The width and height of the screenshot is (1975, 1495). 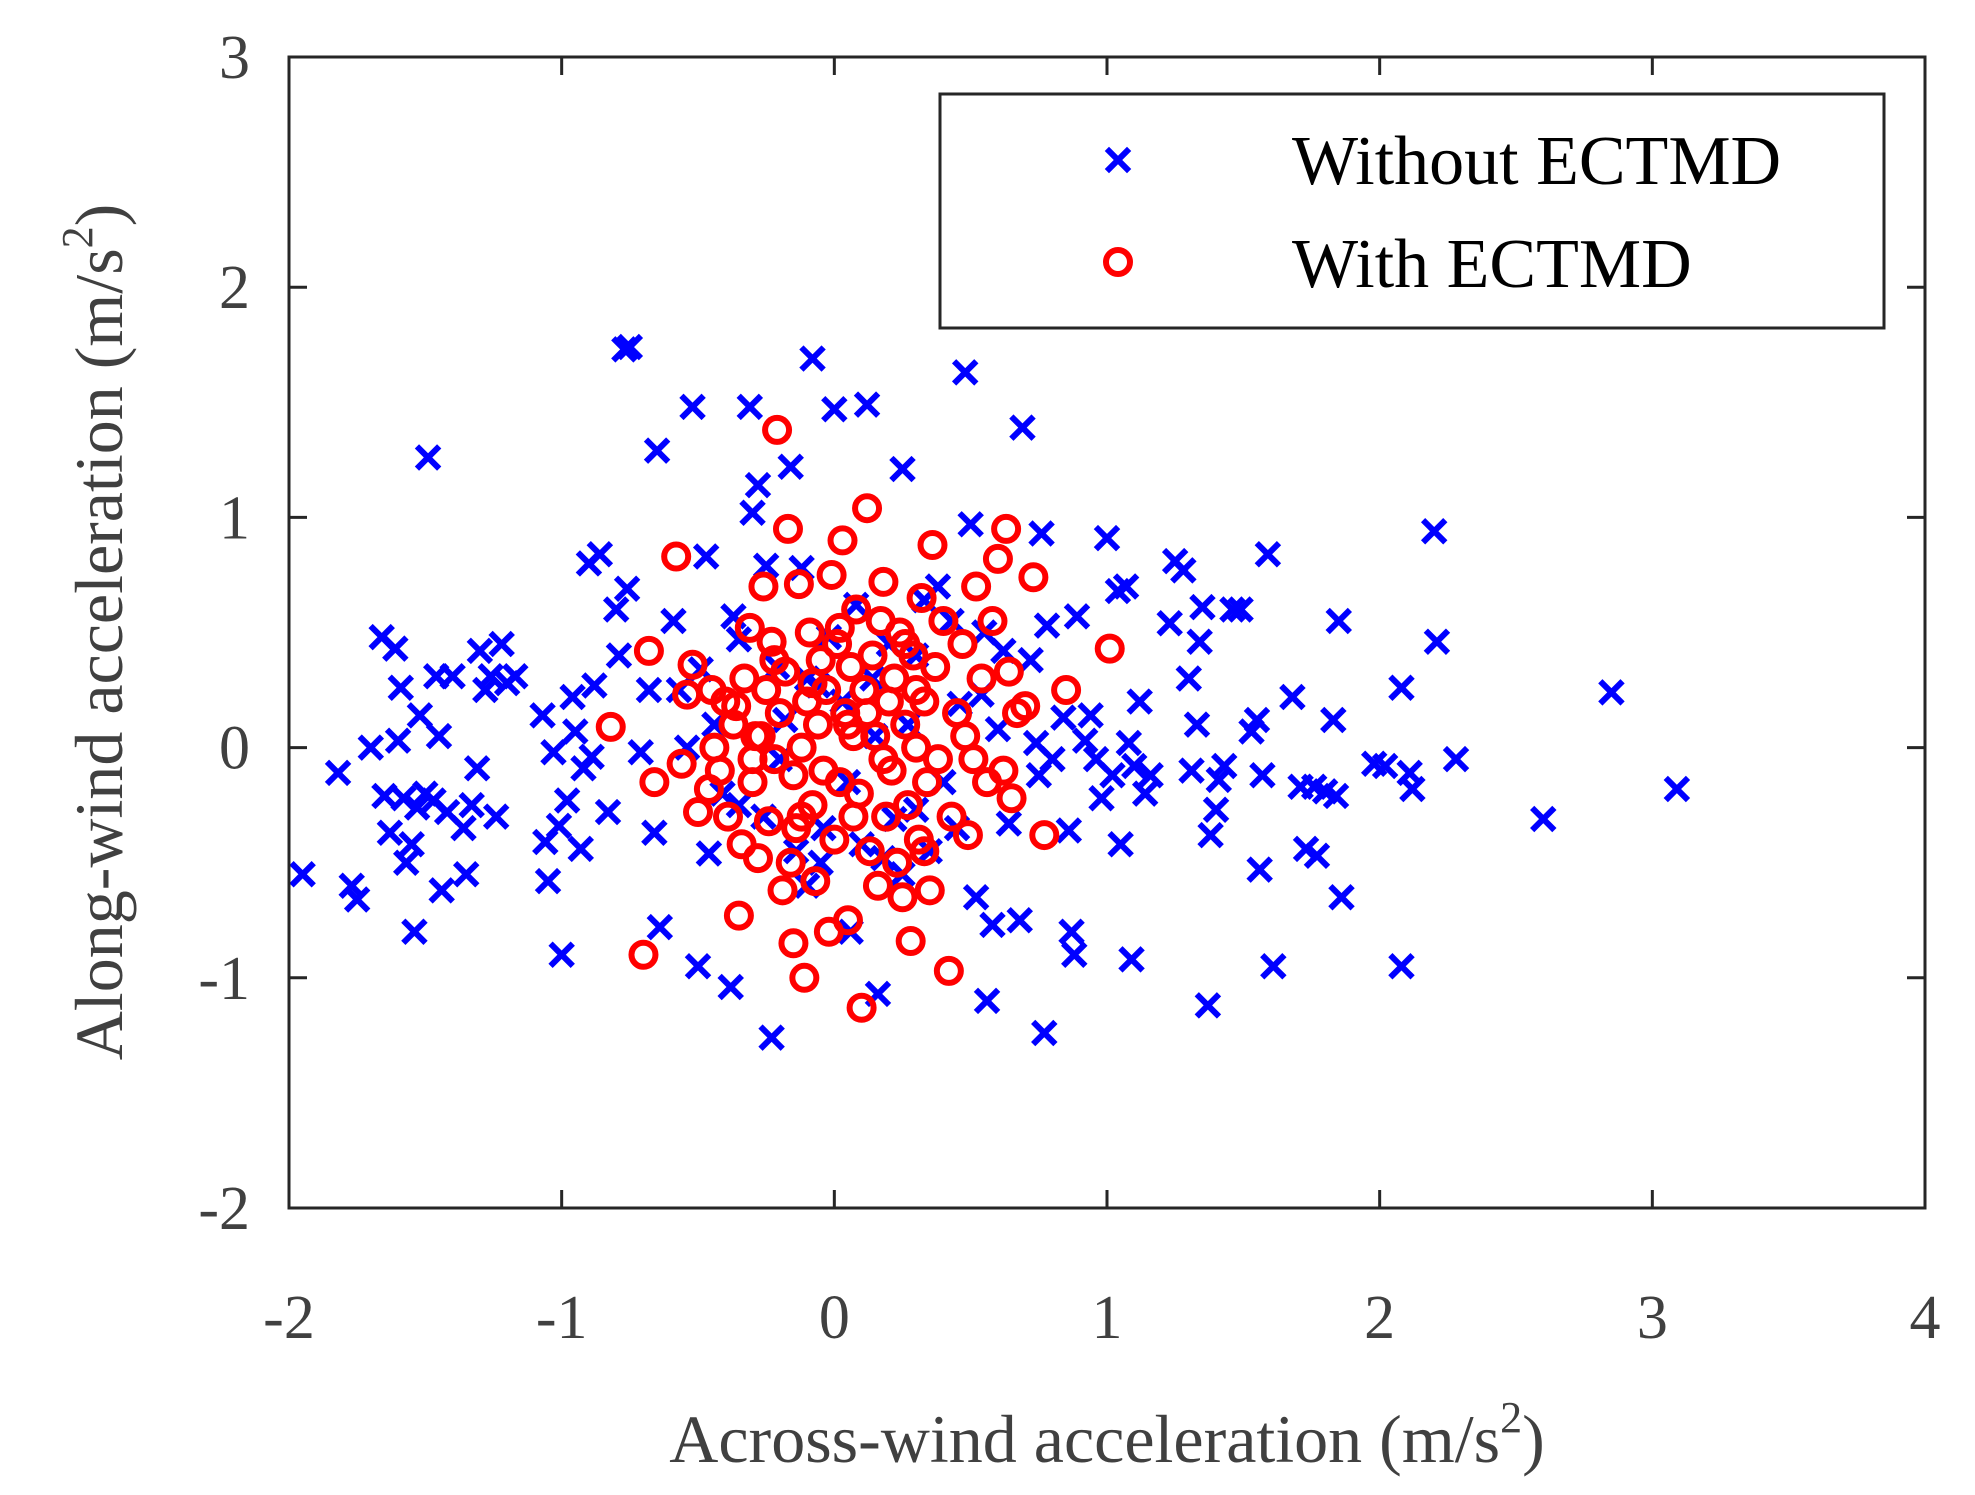 What do you see at coordinates (1492, 264) in the screenshot?
I see `legend-label-with-ectmd: With ECTMD` at bounding box center [1492, 264].